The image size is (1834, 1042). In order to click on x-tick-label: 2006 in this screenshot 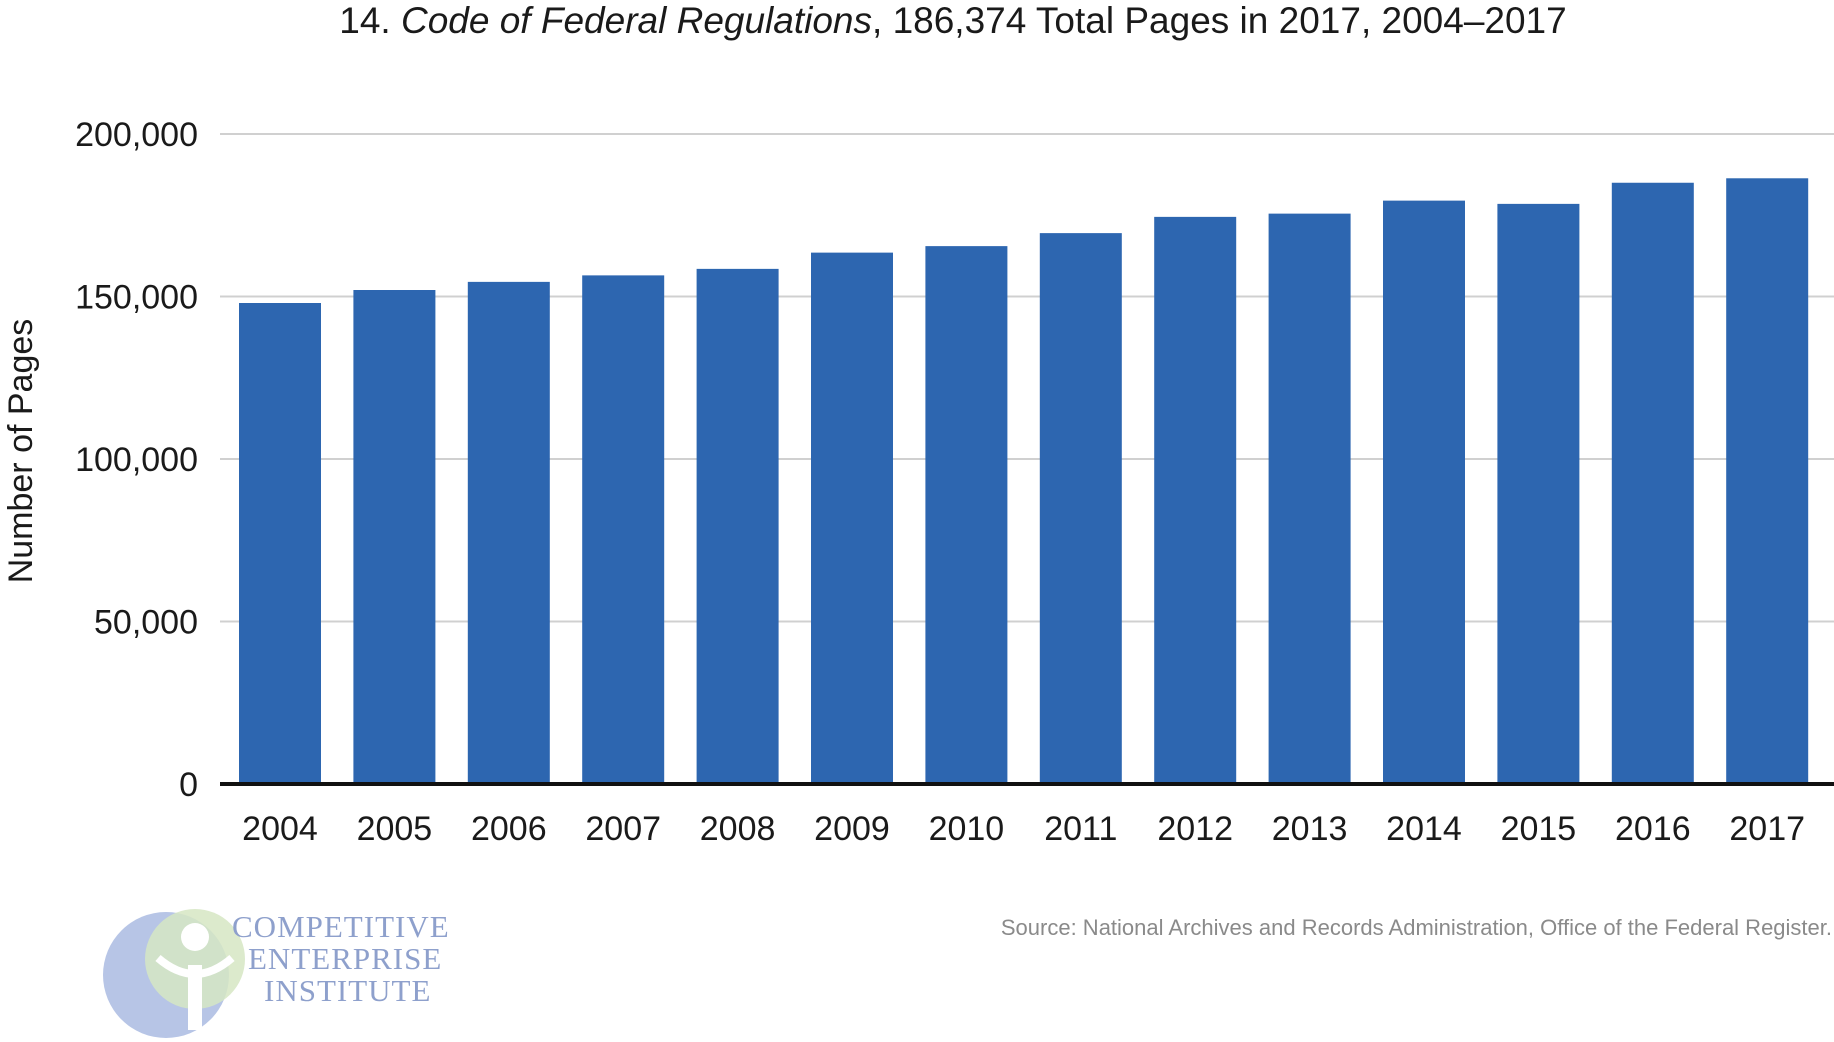, I will do `click(509, 829)`.